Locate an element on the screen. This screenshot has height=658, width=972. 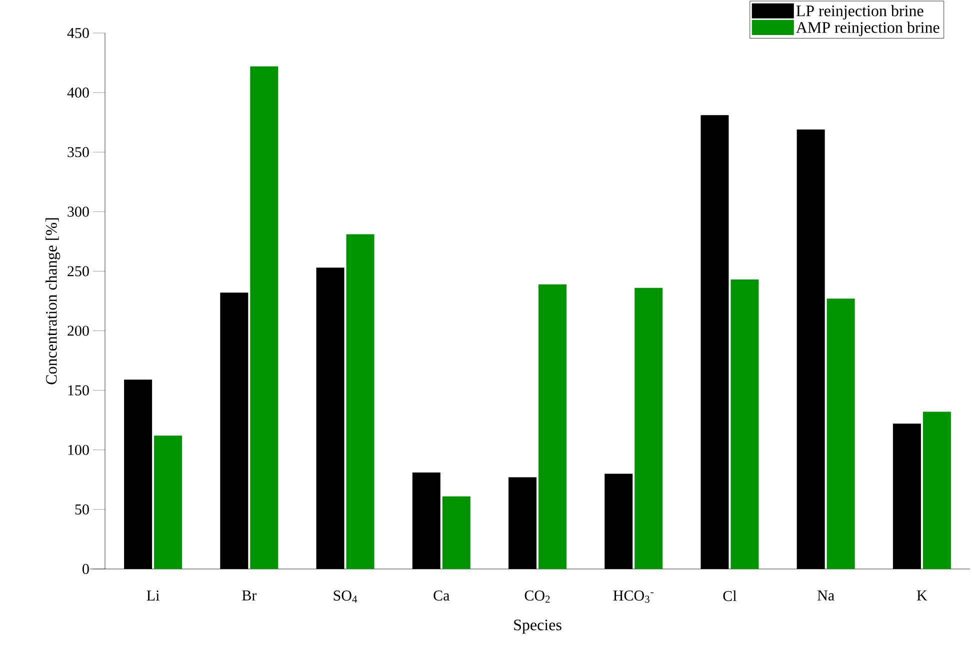
y-tick-label: 0 is located at coordinates (85, 569).